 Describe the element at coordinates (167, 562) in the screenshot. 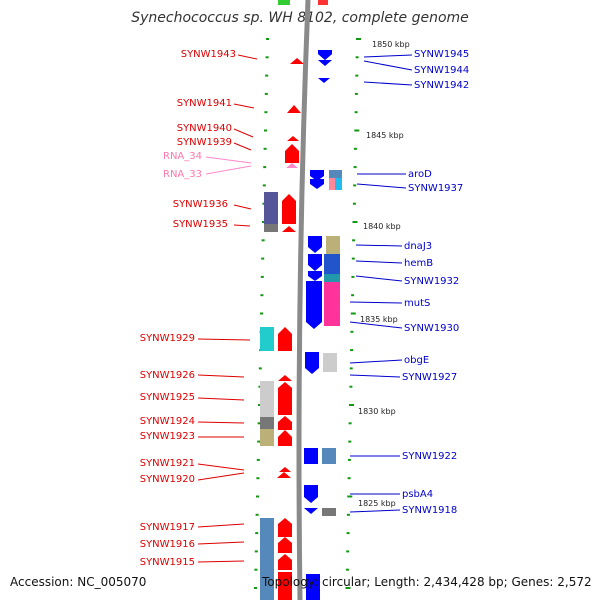

I see `label-SYNW1915: SYNW1915` at that location.